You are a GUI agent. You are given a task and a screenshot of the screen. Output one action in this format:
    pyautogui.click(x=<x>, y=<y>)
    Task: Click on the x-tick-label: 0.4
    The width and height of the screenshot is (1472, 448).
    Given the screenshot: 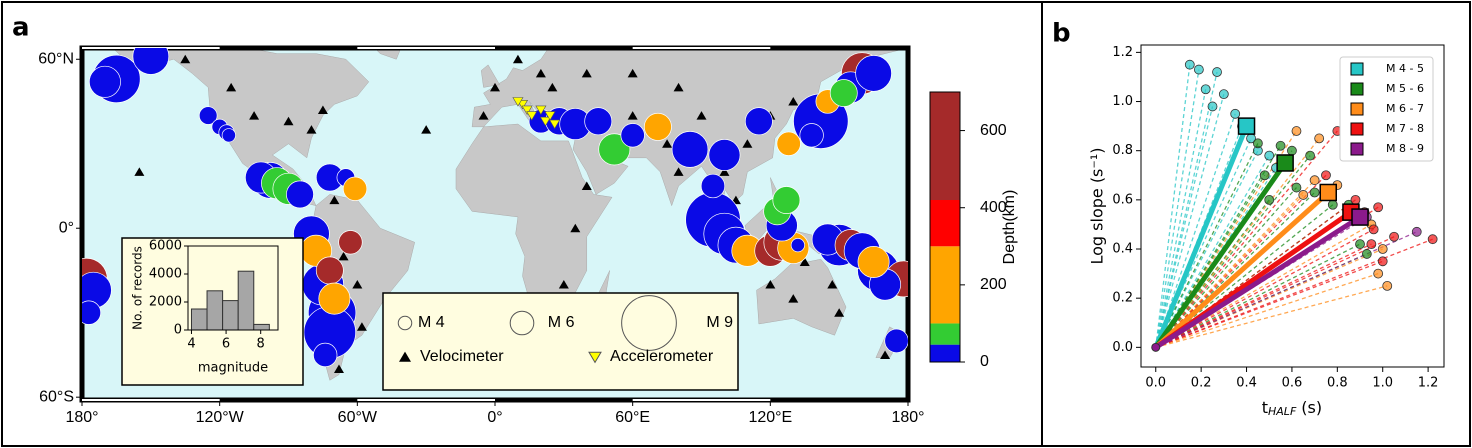 What is the action you would take?
    pyautogui.click(x=1246, y=383)
    